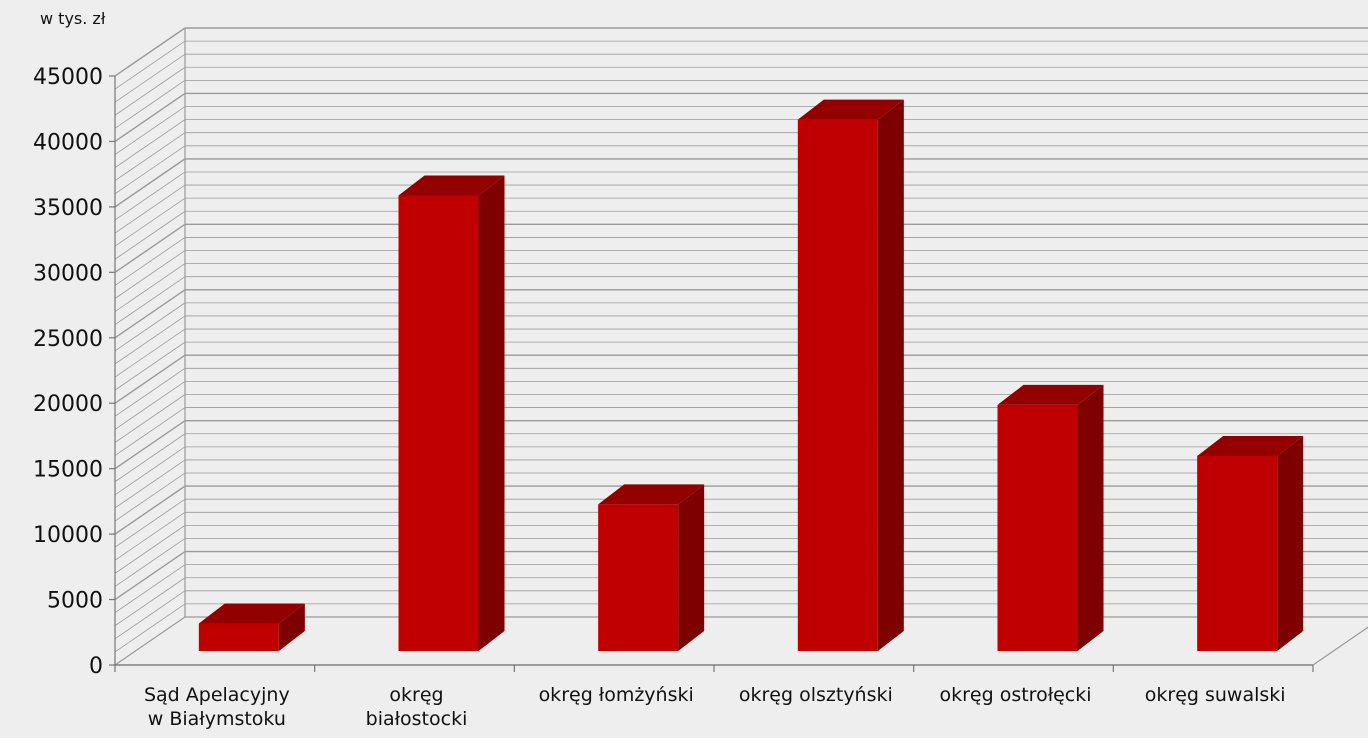 The image size is (1368, 738). Describe the element at coordinates (1015, 695) in the screenshot. I see `x-tick-label: okręg ostrołęcki` at that location.